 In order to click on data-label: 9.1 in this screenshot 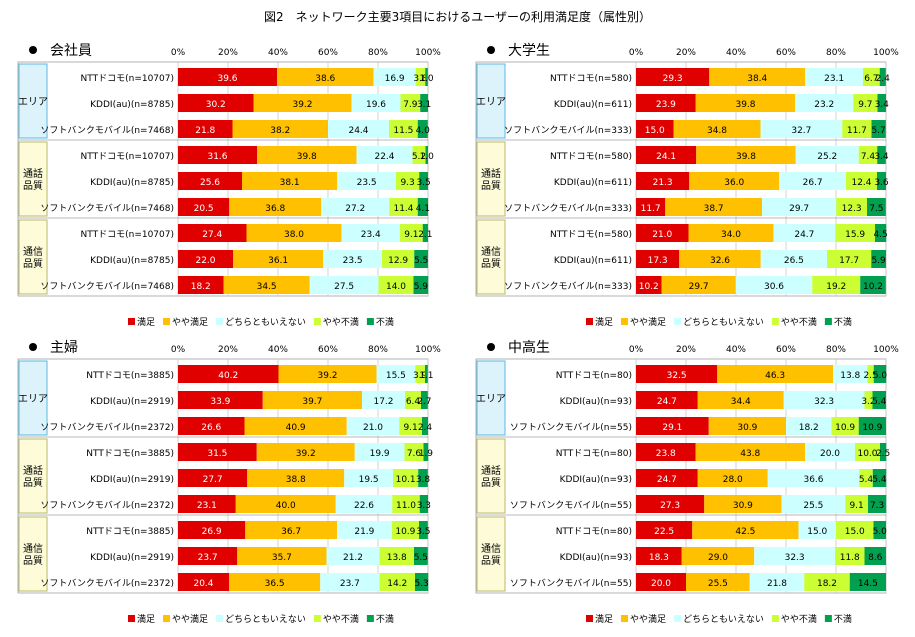, I will do `click(856, 506)`.